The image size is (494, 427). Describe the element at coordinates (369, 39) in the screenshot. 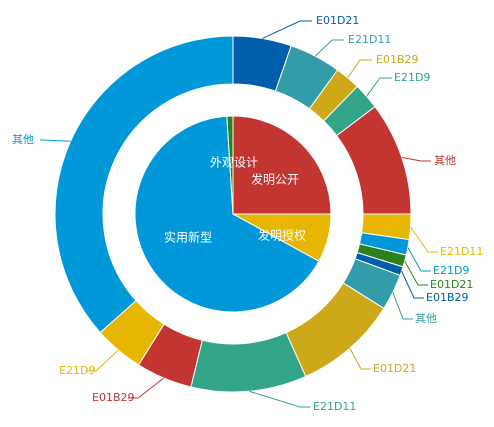

I see `outer-label-1: E21D11` at that location.